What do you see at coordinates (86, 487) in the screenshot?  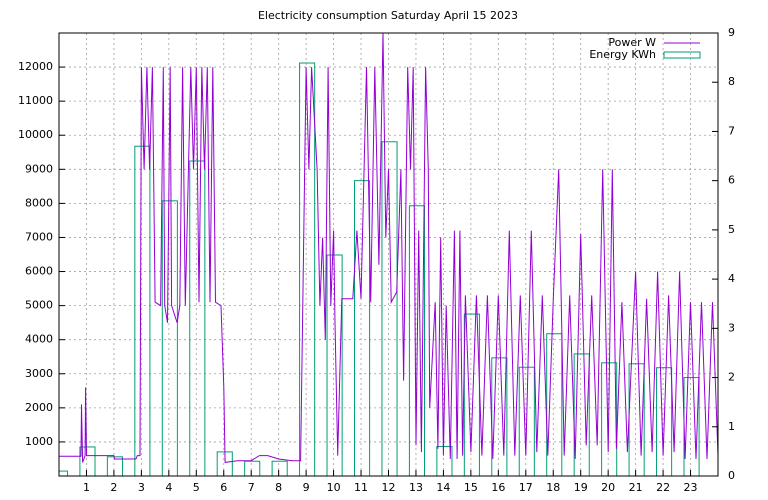 I see `x-tick-label: 1` at bounding box center [86, 487].